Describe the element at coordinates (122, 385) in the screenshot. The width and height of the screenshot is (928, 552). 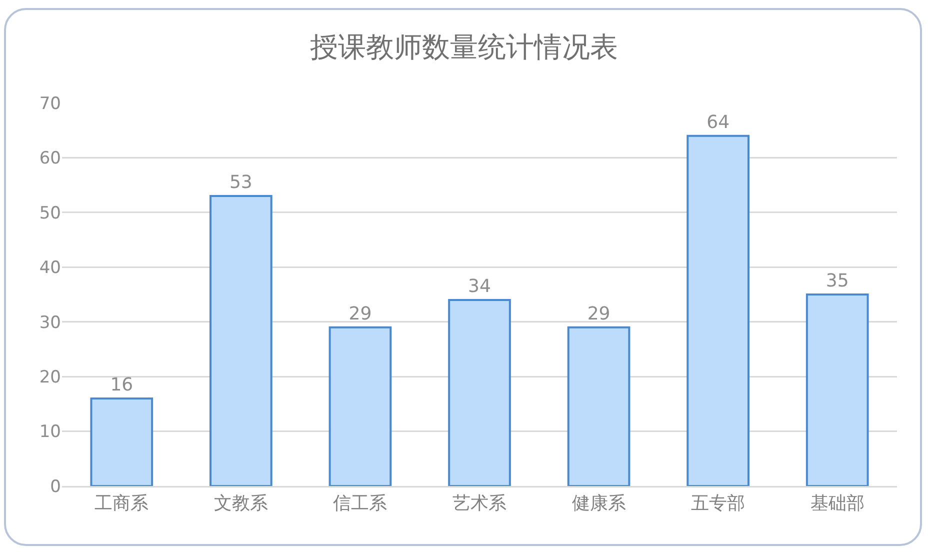
I see `data-label: 16` at that location.